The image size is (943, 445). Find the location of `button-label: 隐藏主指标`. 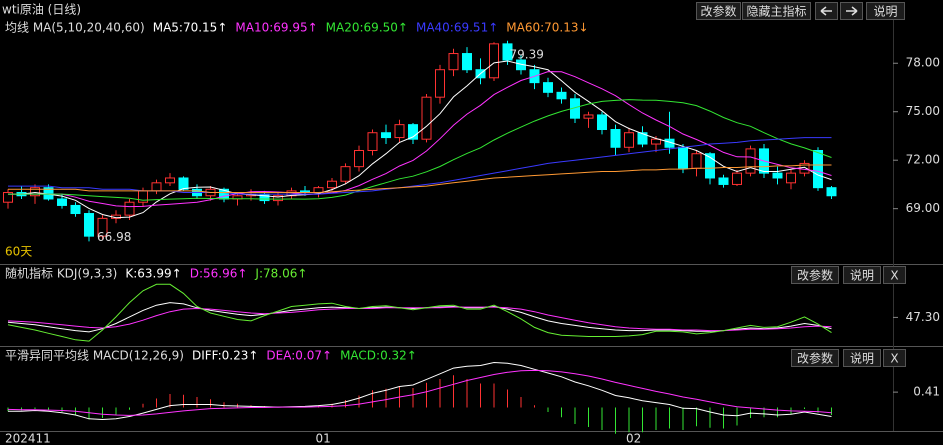

button-label: 隐藏主指标 is located at coordinates (776, 11).